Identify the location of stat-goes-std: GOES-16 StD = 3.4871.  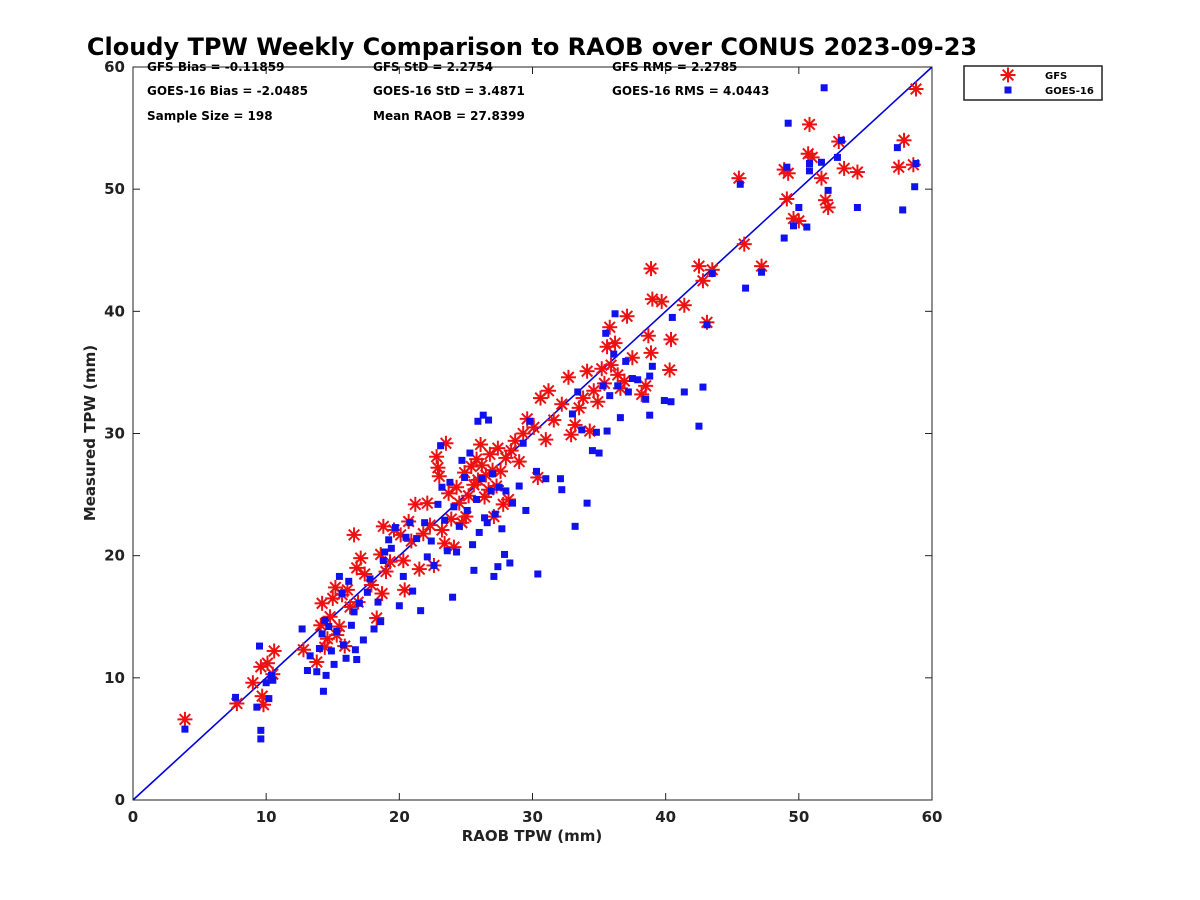
(449, 91).